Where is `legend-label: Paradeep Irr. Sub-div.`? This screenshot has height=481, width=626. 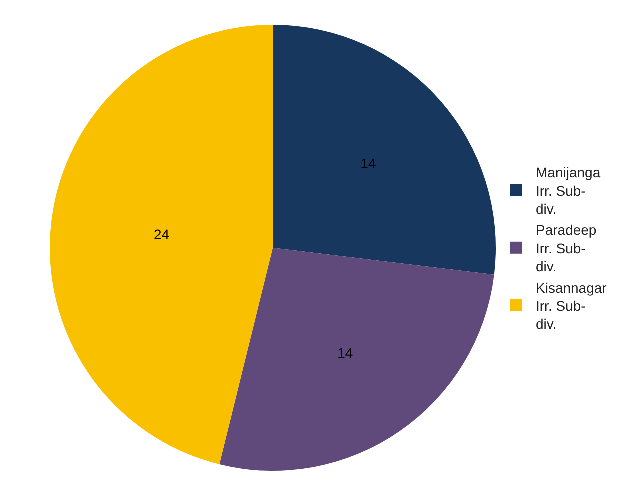 legend-label: Paradeep Irr. Sub-div. is located at coordinates (566, 248).